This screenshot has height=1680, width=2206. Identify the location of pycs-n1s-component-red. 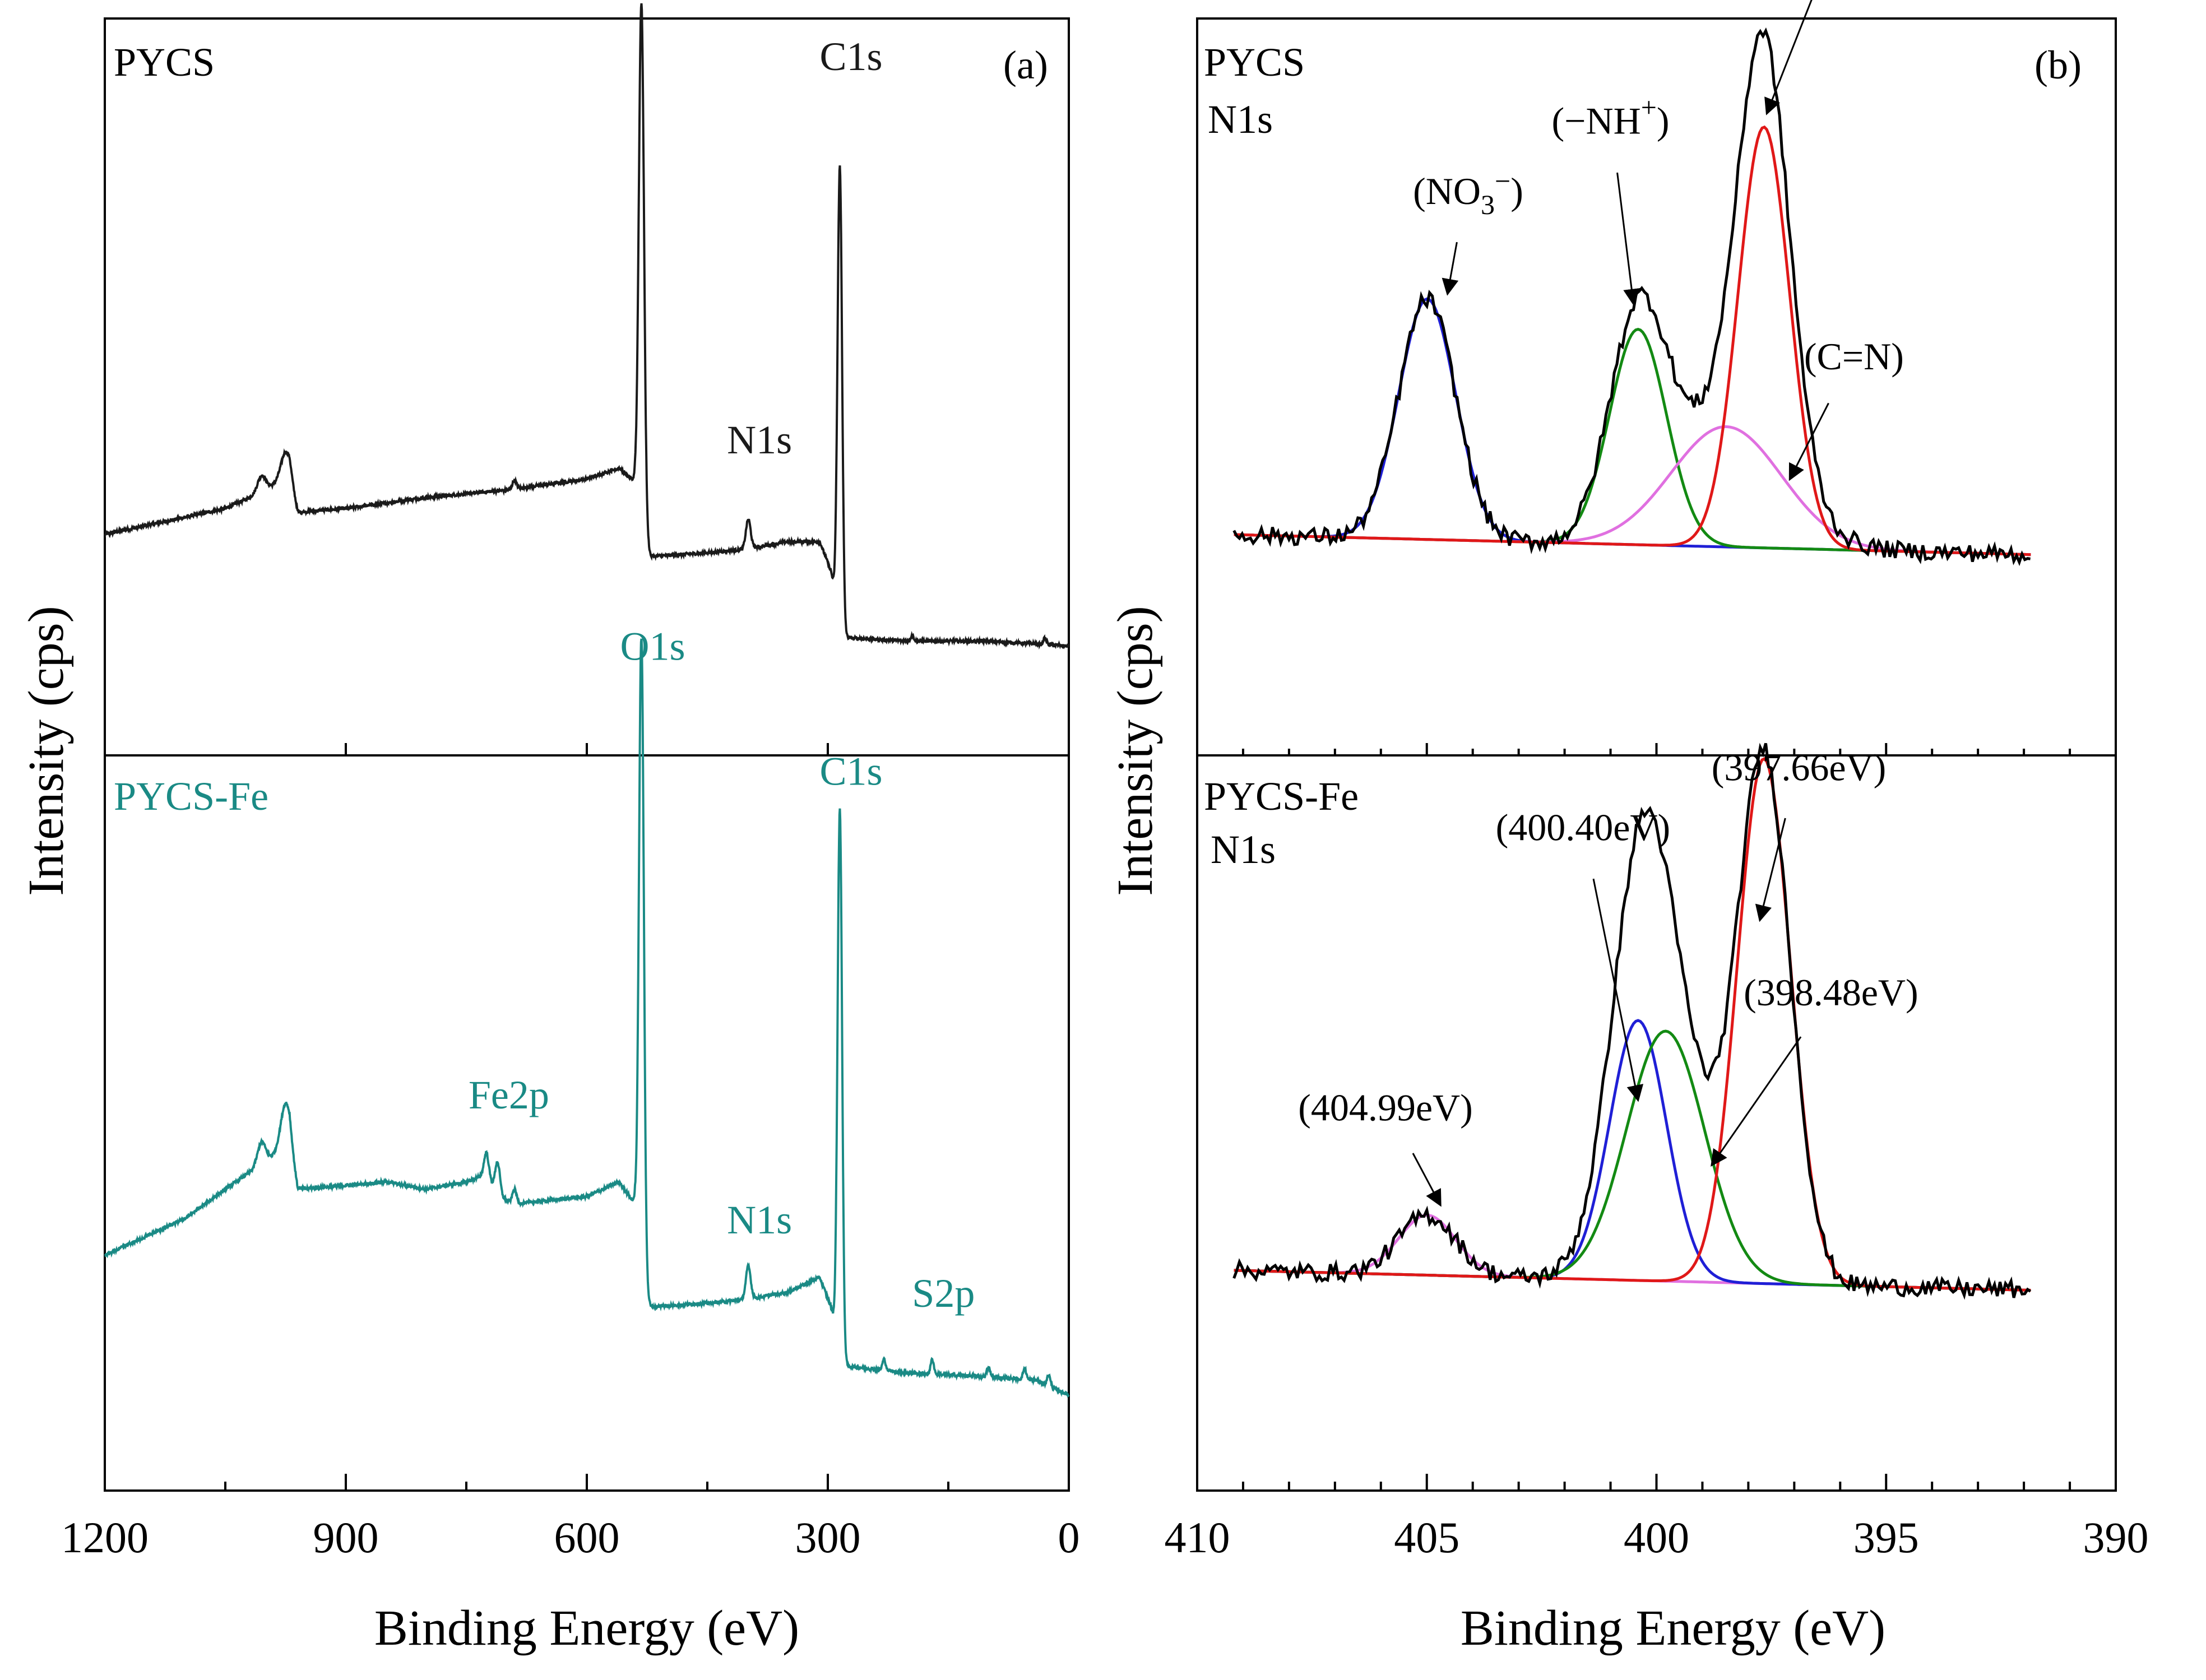
(1632, 340).